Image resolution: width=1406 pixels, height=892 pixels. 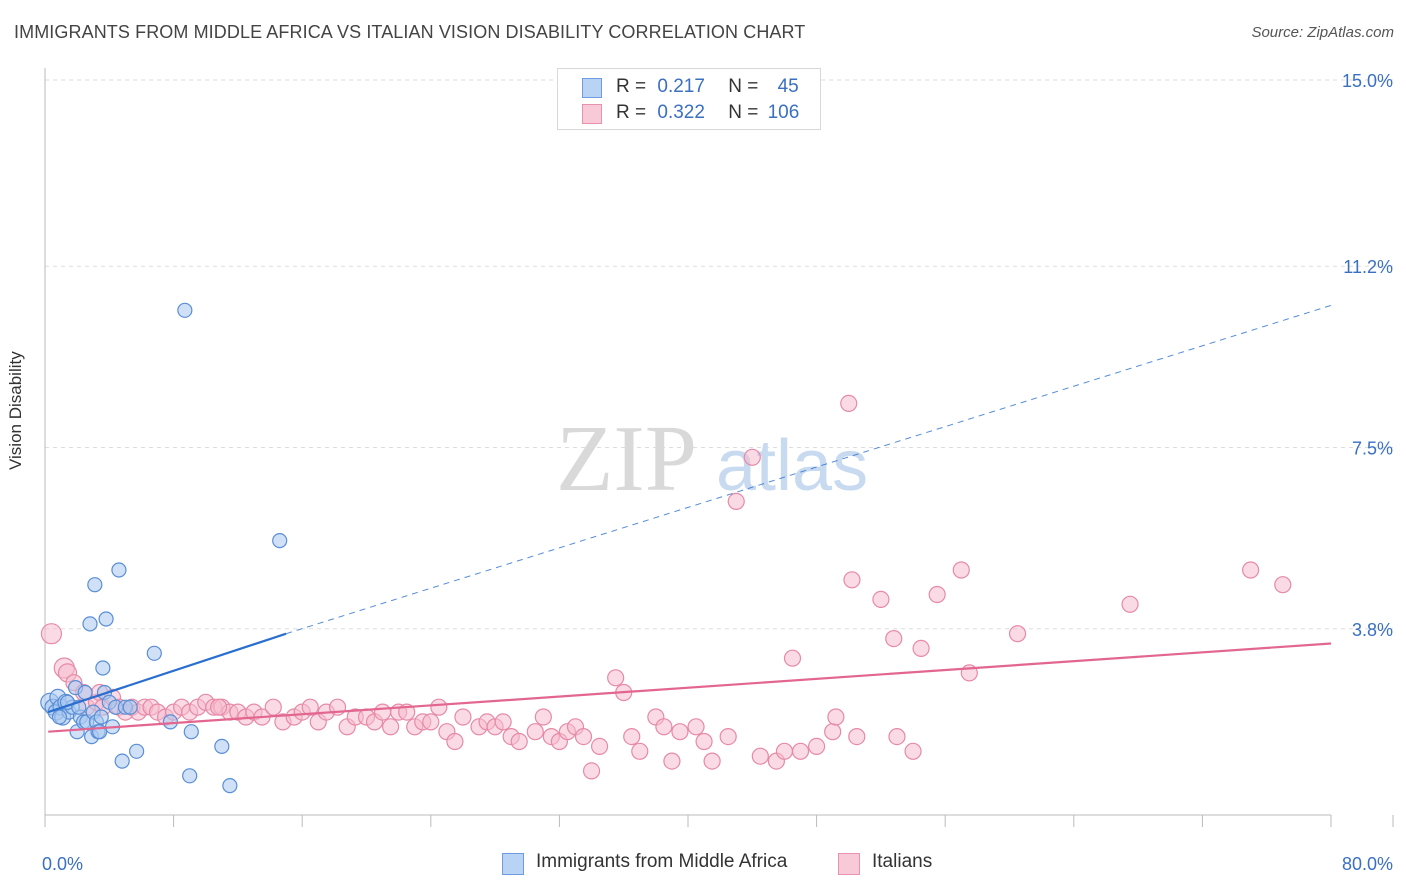 I want to click on source-label: Source: ZipAtlas.com, so click(x=1322, y=32).